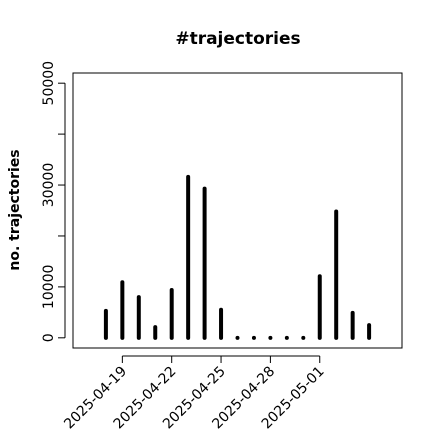 The image size is (440, 440). What do you see at coordinates (49, 185) in the screenshot?
I see `y-tick-label: 30000` at bounding box center [49, 185].